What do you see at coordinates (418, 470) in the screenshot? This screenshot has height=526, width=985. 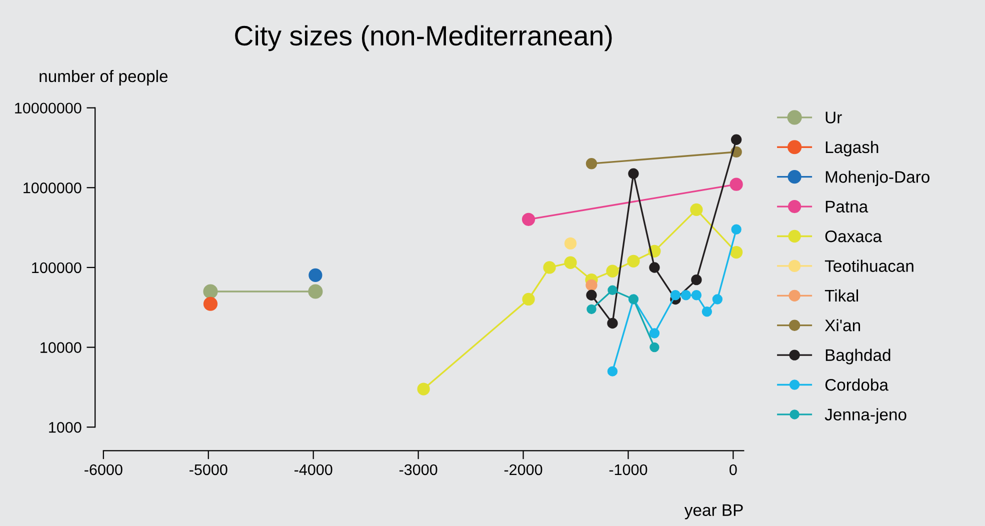 I see `x-tick-label: -3000` at bounding box center [418, 470].